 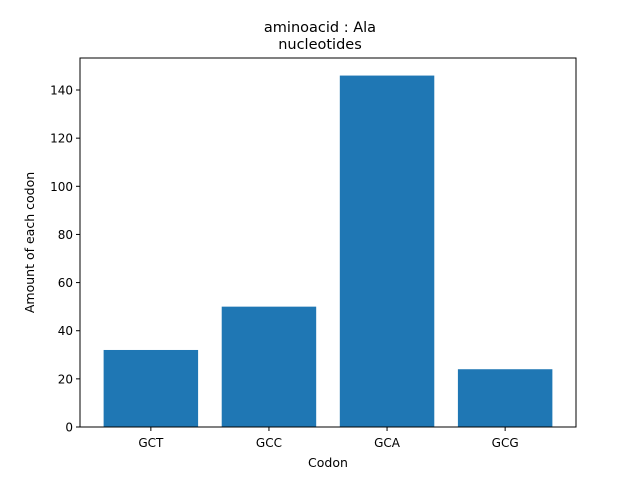 I want to click on y-tick-label: 80, so click(x=65, y=235).